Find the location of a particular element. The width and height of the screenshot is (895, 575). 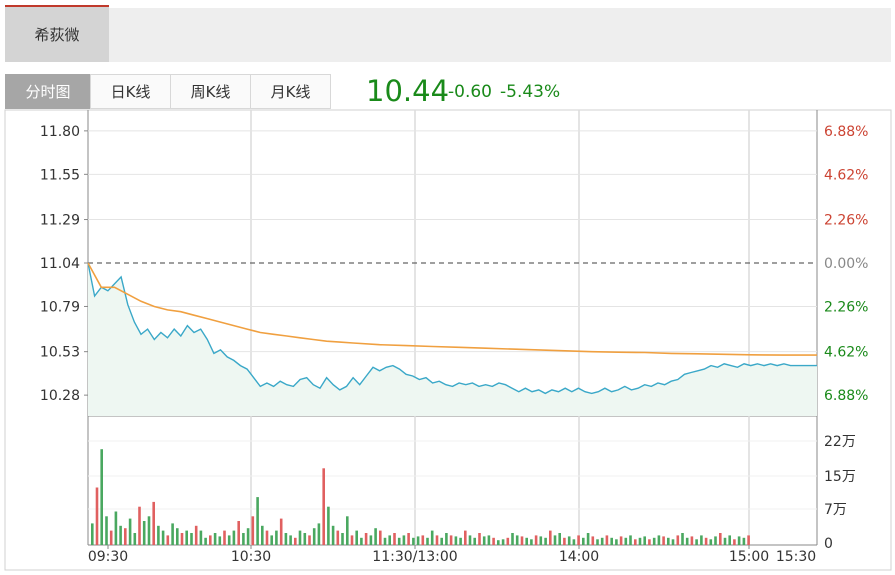

chart-tabs: 分时图 日K线 周K线 月K线 is located at coordinates (168, 91).